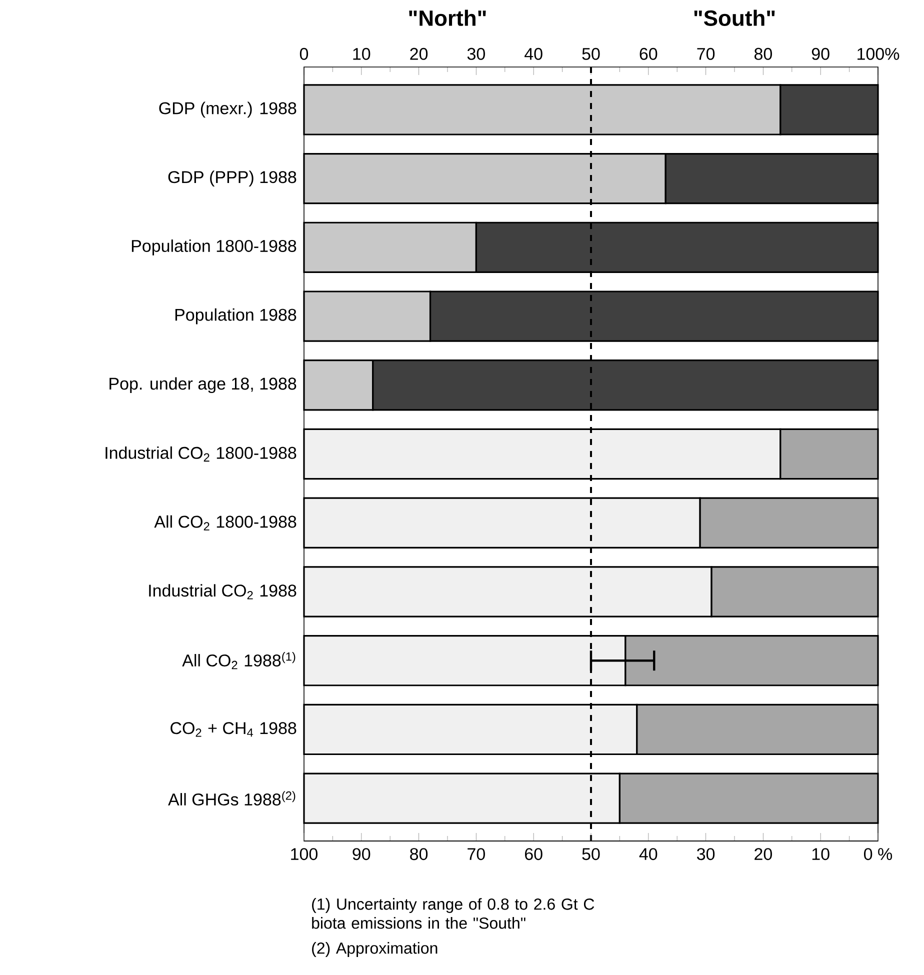  Describe the element at coordinates (304, 854) in the screenshot. I see `x2-tick-label: 100` at that location.